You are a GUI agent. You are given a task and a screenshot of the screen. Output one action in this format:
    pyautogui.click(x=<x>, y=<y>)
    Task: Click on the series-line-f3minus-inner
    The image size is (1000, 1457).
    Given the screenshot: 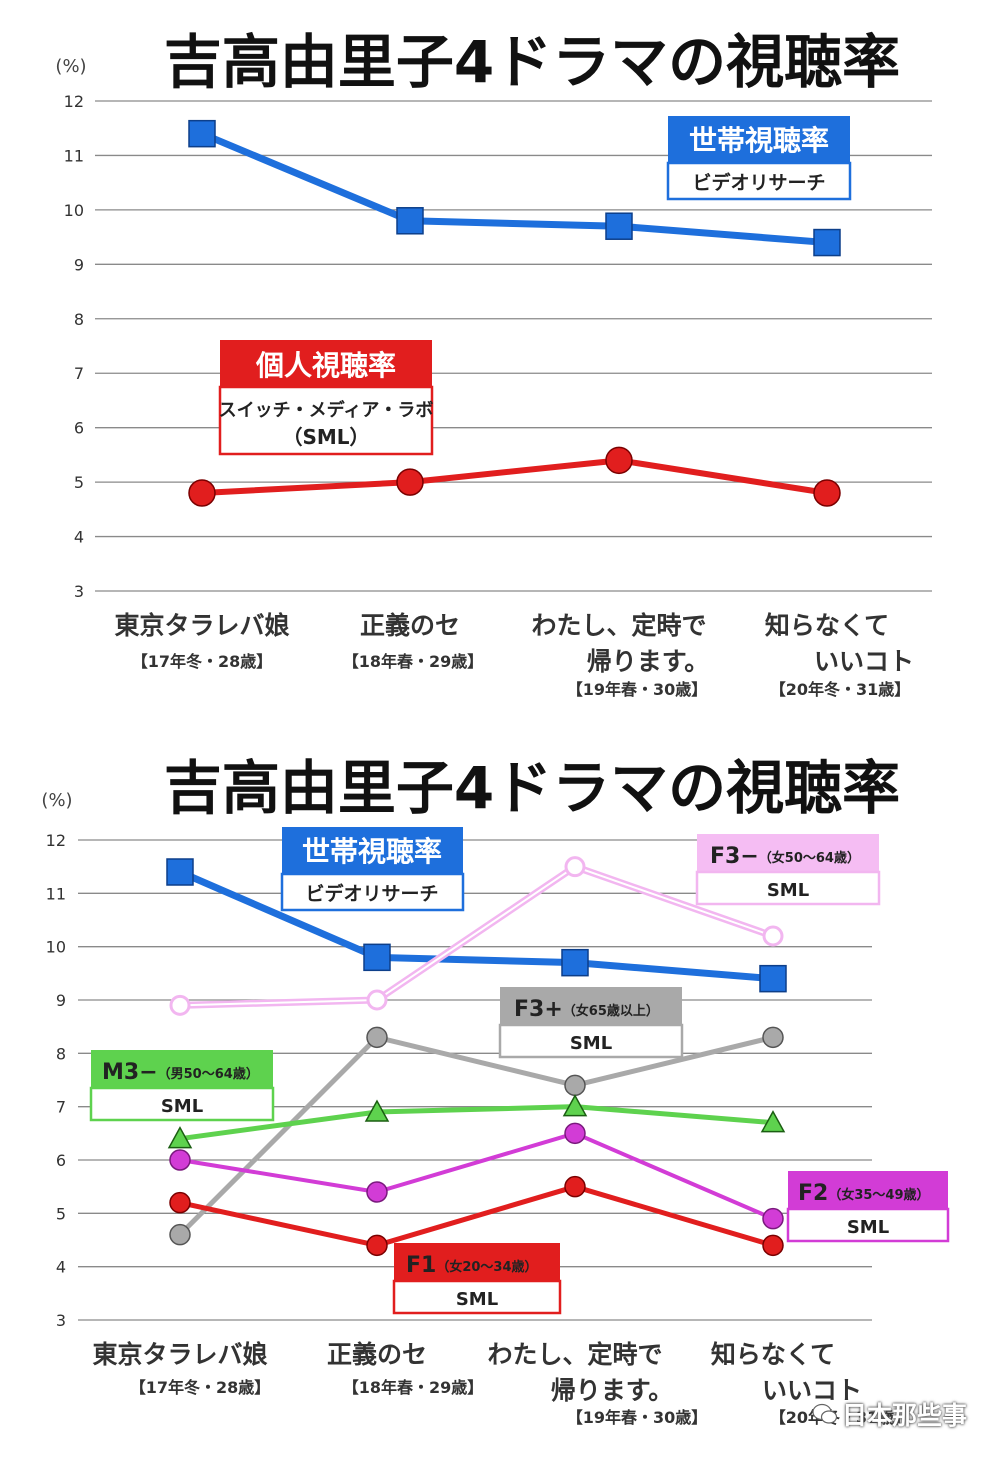 What is the action you would take?
    pyautogui.click(x=476, y=936)
    